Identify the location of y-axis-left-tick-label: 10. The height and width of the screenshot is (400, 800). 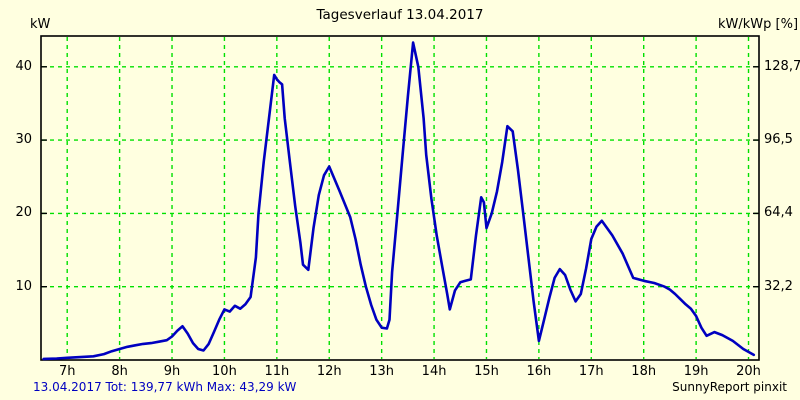
(23, 286).